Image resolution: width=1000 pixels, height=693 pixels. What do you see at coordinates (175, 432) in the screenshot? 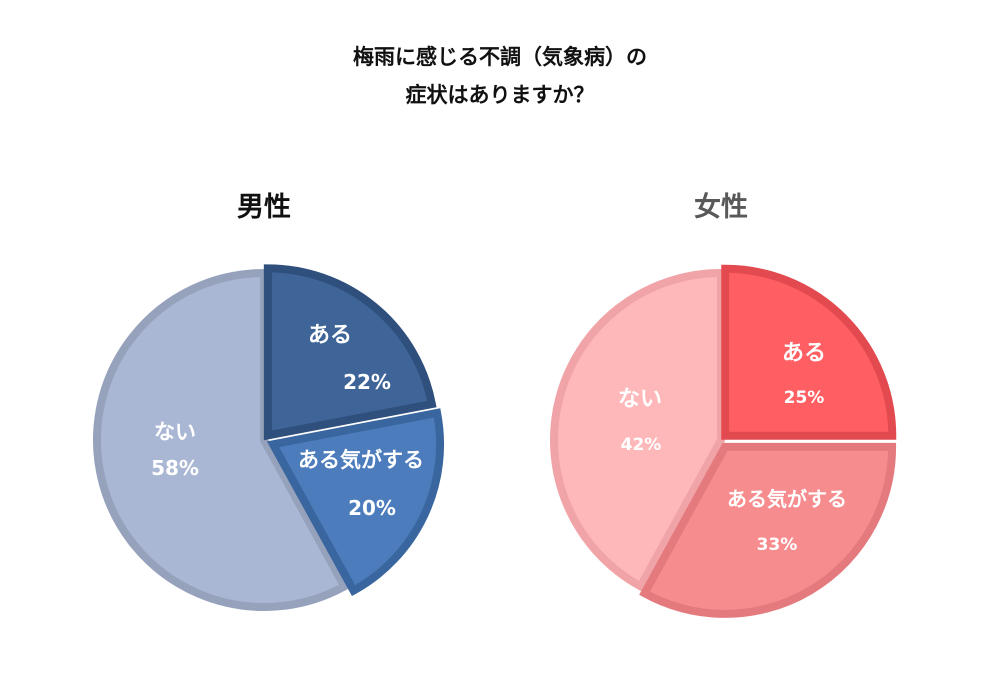
I see `male-slice-label-2: ない` at bounding box center [175, 432].